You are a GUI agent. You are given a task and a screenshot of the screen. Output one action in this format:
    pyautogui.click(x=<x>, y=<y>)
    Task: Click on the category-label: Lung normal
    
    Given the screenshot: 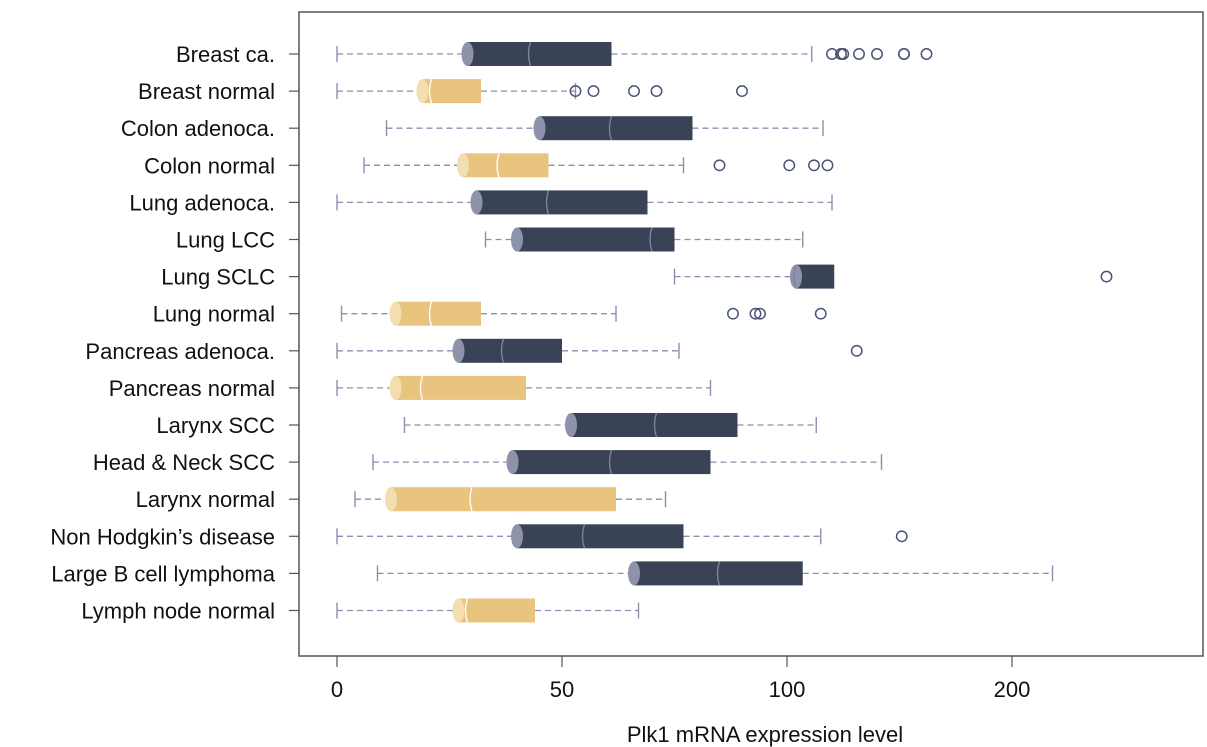 What is the action you would take?
    pyautogui.click(x=214, y=314)
    